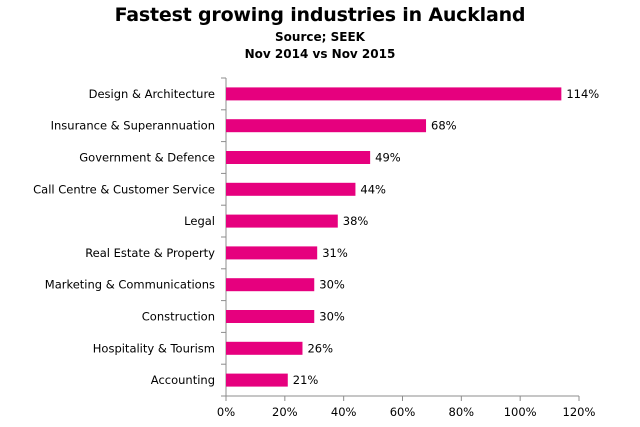  Describe the element at coordinates (178, 317) in the screenshot. I see `category-label: Construction` at that location.